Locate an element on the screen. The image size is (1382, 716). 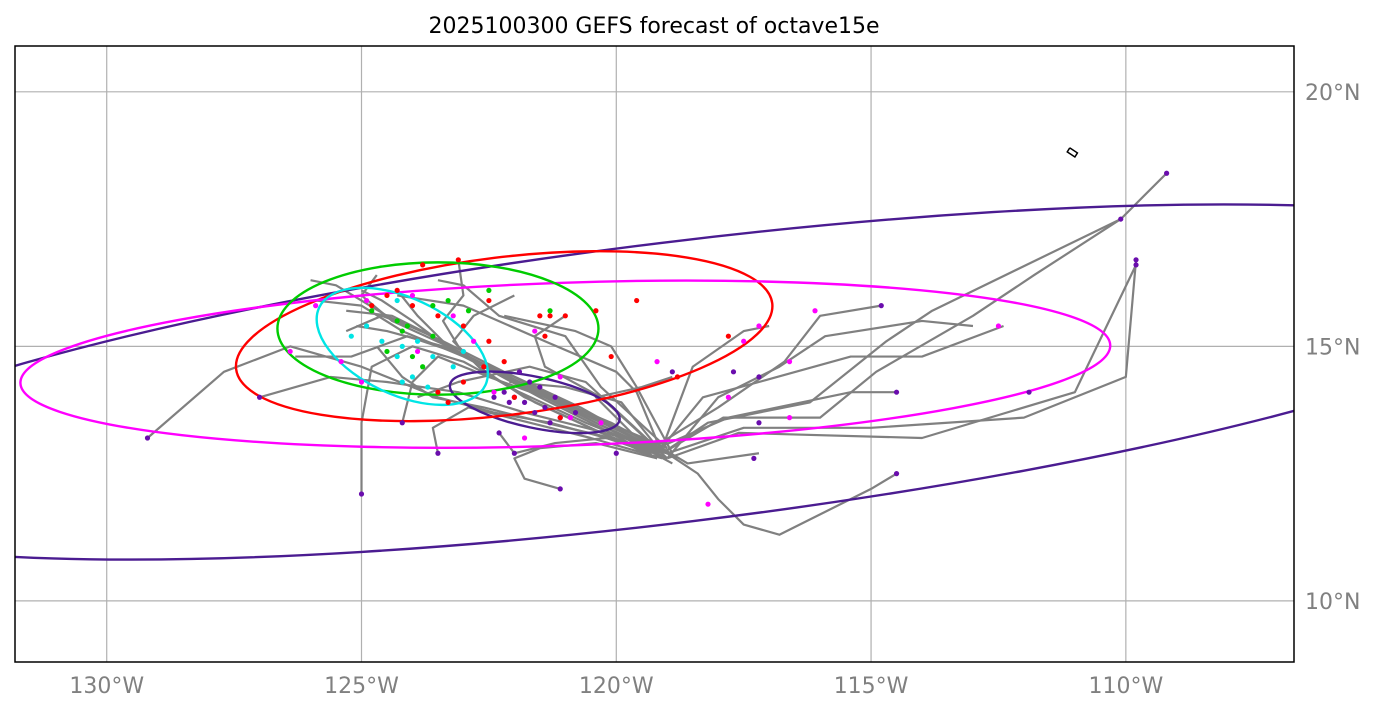
x-tick-label-1: 125°W is located at coordinates (361, 686).